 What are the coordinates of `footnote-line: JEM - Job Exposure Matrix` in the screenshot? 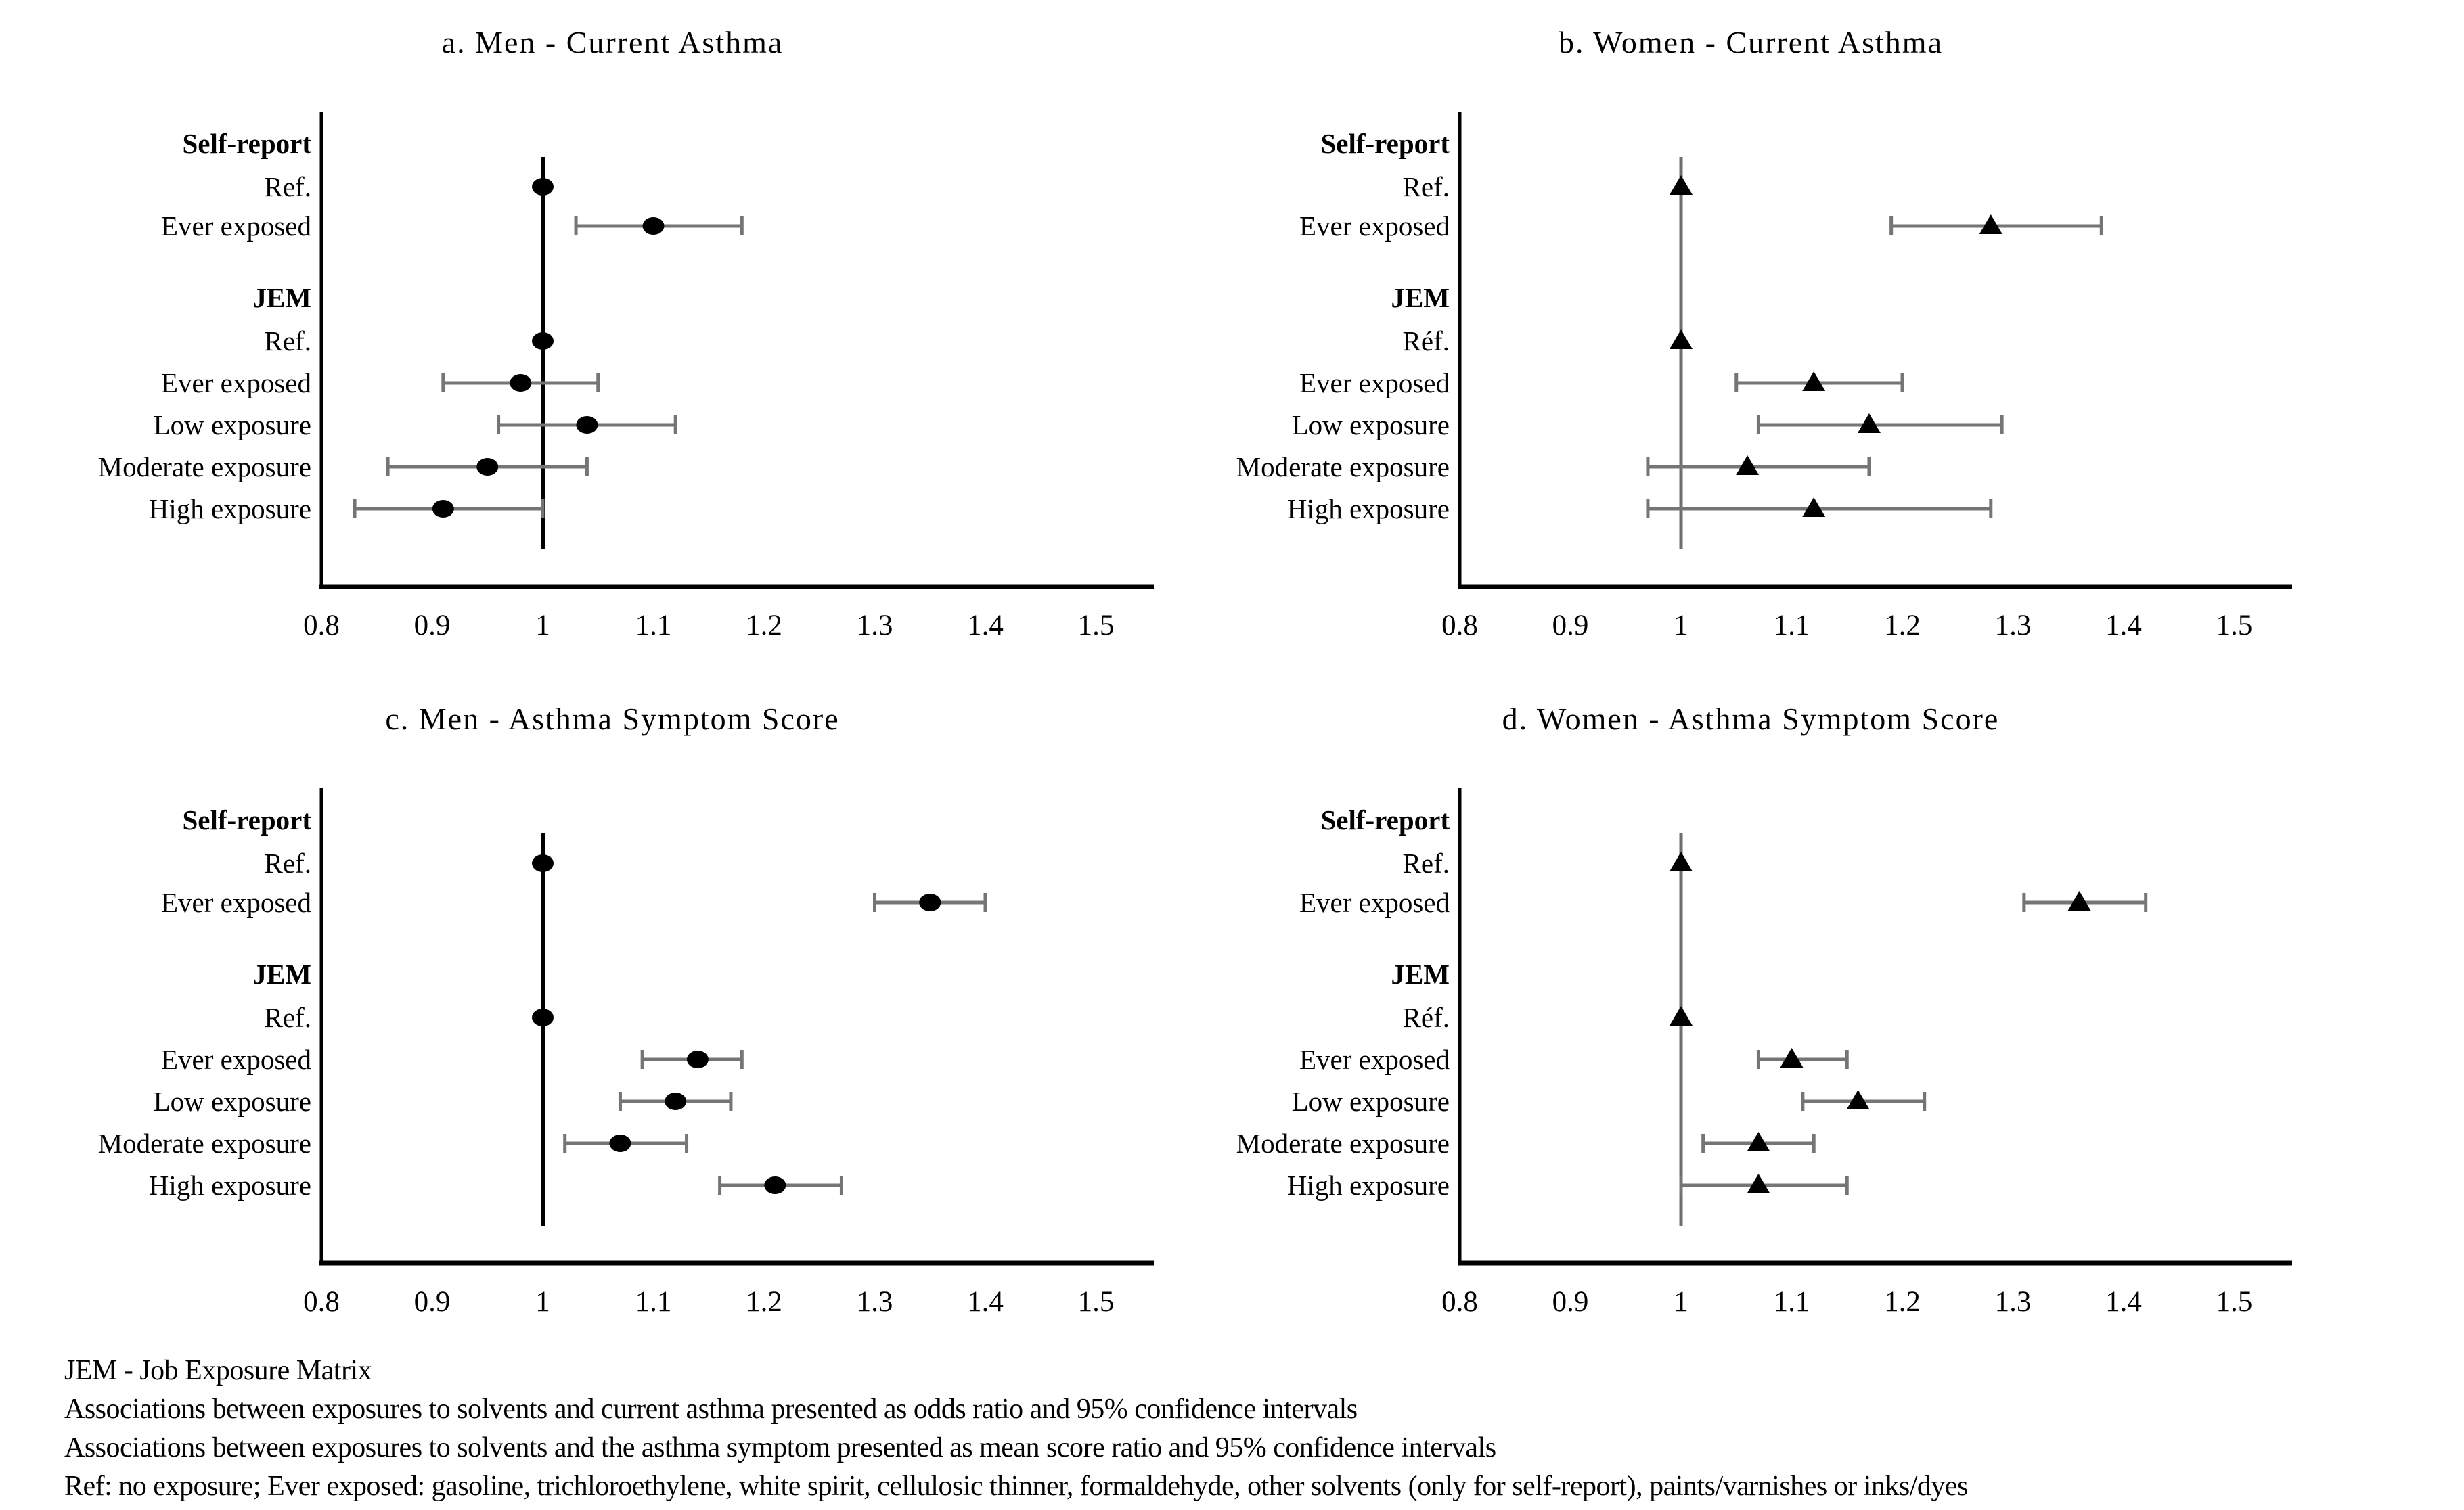 It's located at (218, 1370).